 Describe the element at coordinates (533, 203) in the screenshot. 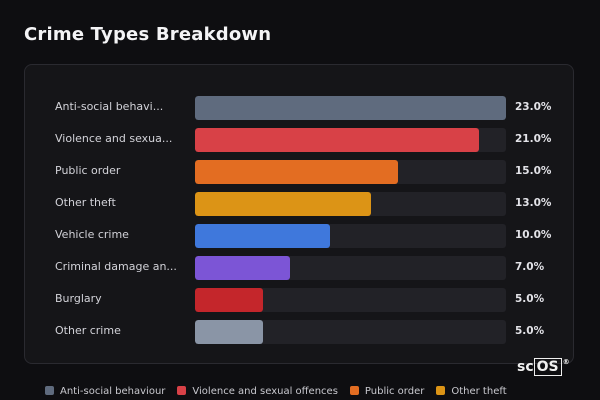

I see `bar-value-label: 13.0%` at that location.